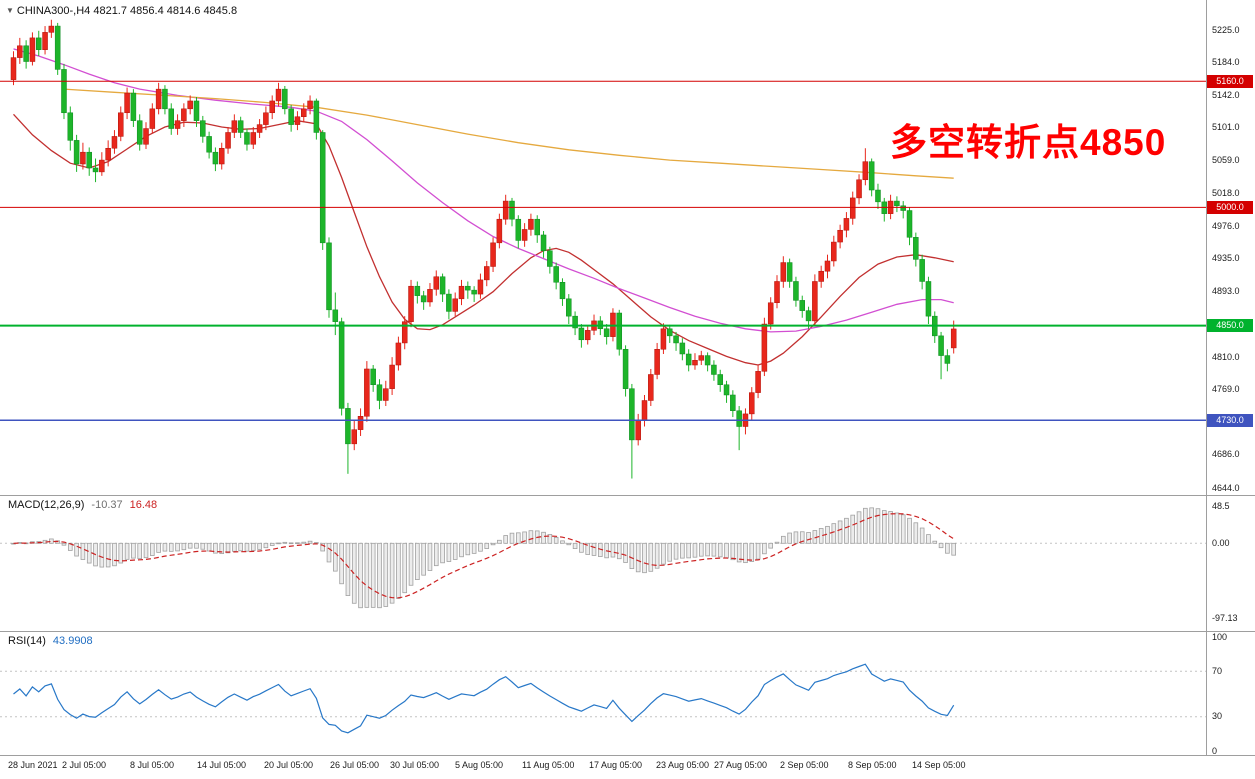  I want to click on panel-separator-rsi, so click(627, 631).